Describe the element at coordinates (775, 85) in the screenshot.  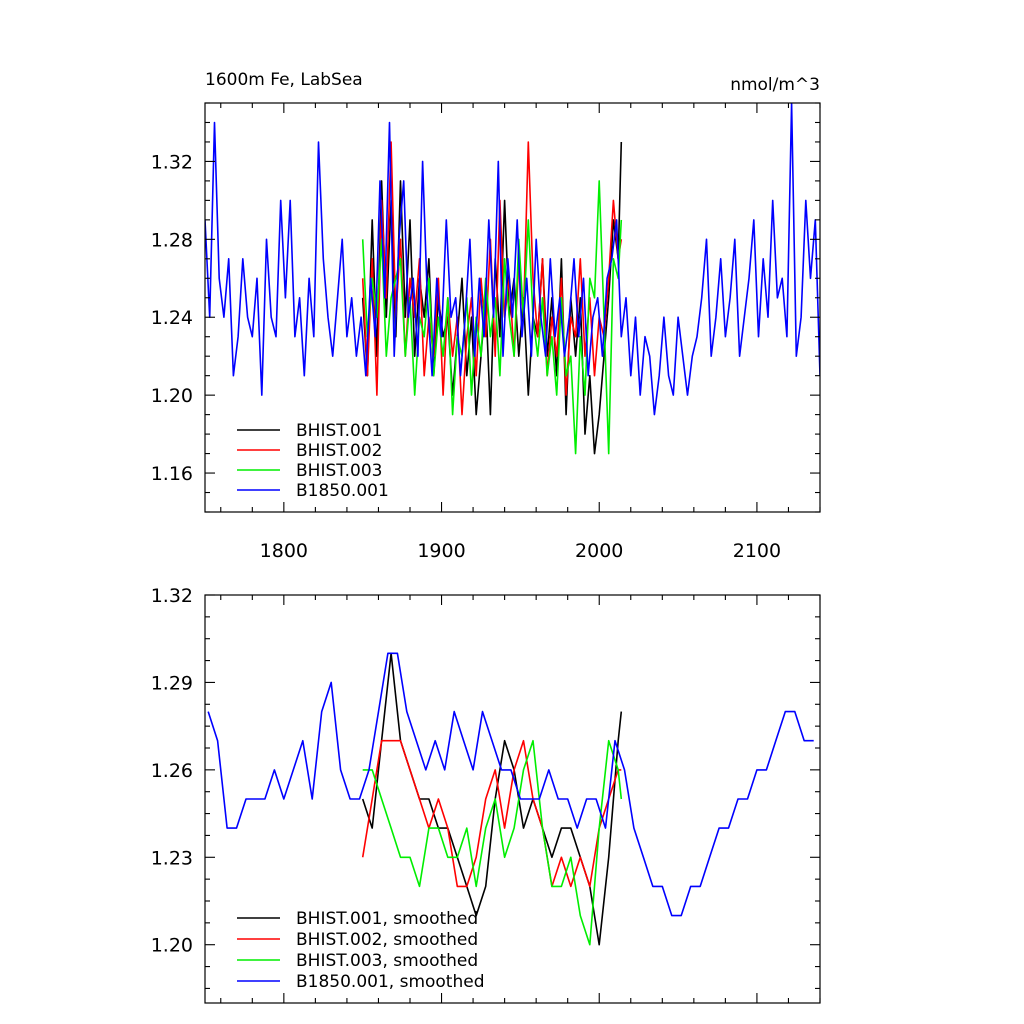
I see `units-label: nmol/m^3` at that location.